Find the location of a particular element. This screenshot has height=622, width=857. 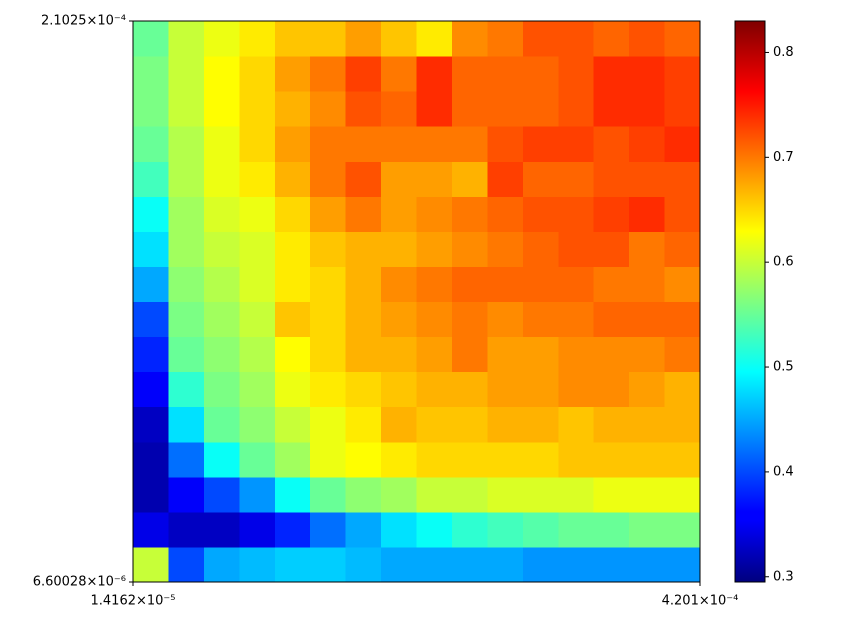

colorbar-tick-label: 0.6 is located at coordinates (783, 262).